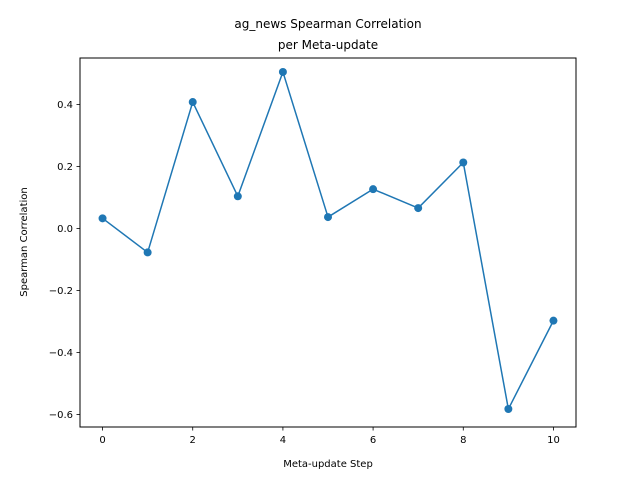 The width and height of the screenshot is (640, 484). What do you see at coordinates (65, 105) in the screenshot?
I see `y-tick-label: 0.4` at bounding box center [65, 105].